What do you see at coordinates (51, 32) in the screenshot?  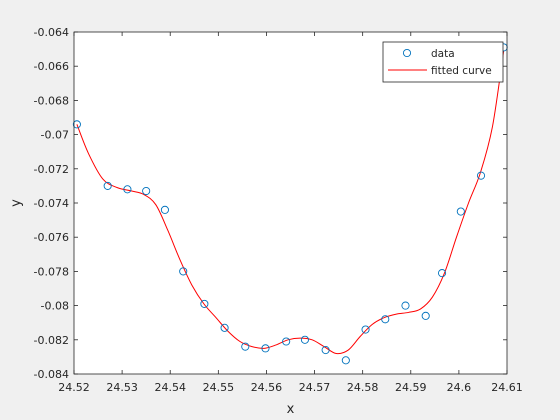 I see `y-tick-label: -0.064` at bounding box center [51, 32].